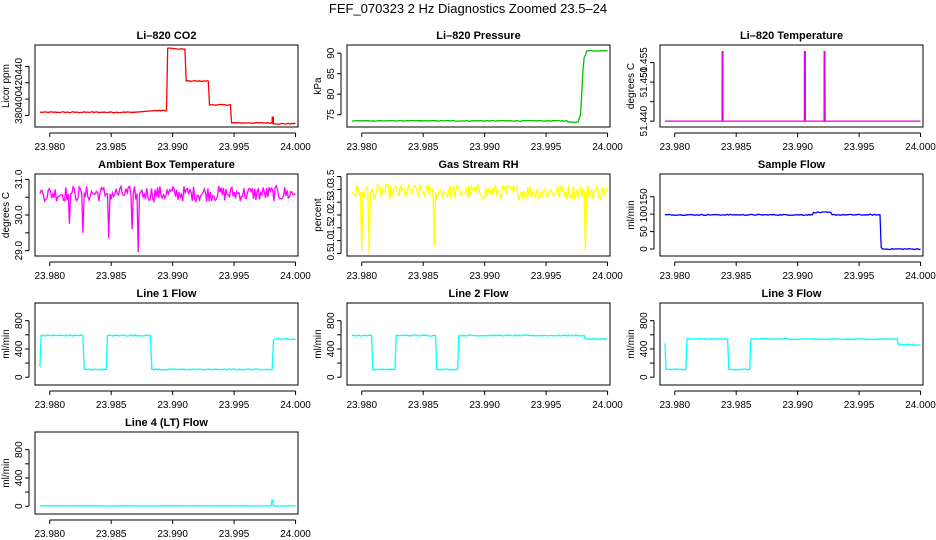 The height and width of the screenshot is (540, 936). Describe the element at coordinates (331, 202) in the screenshot. I see `y-tick-label: 2.5` at that location.